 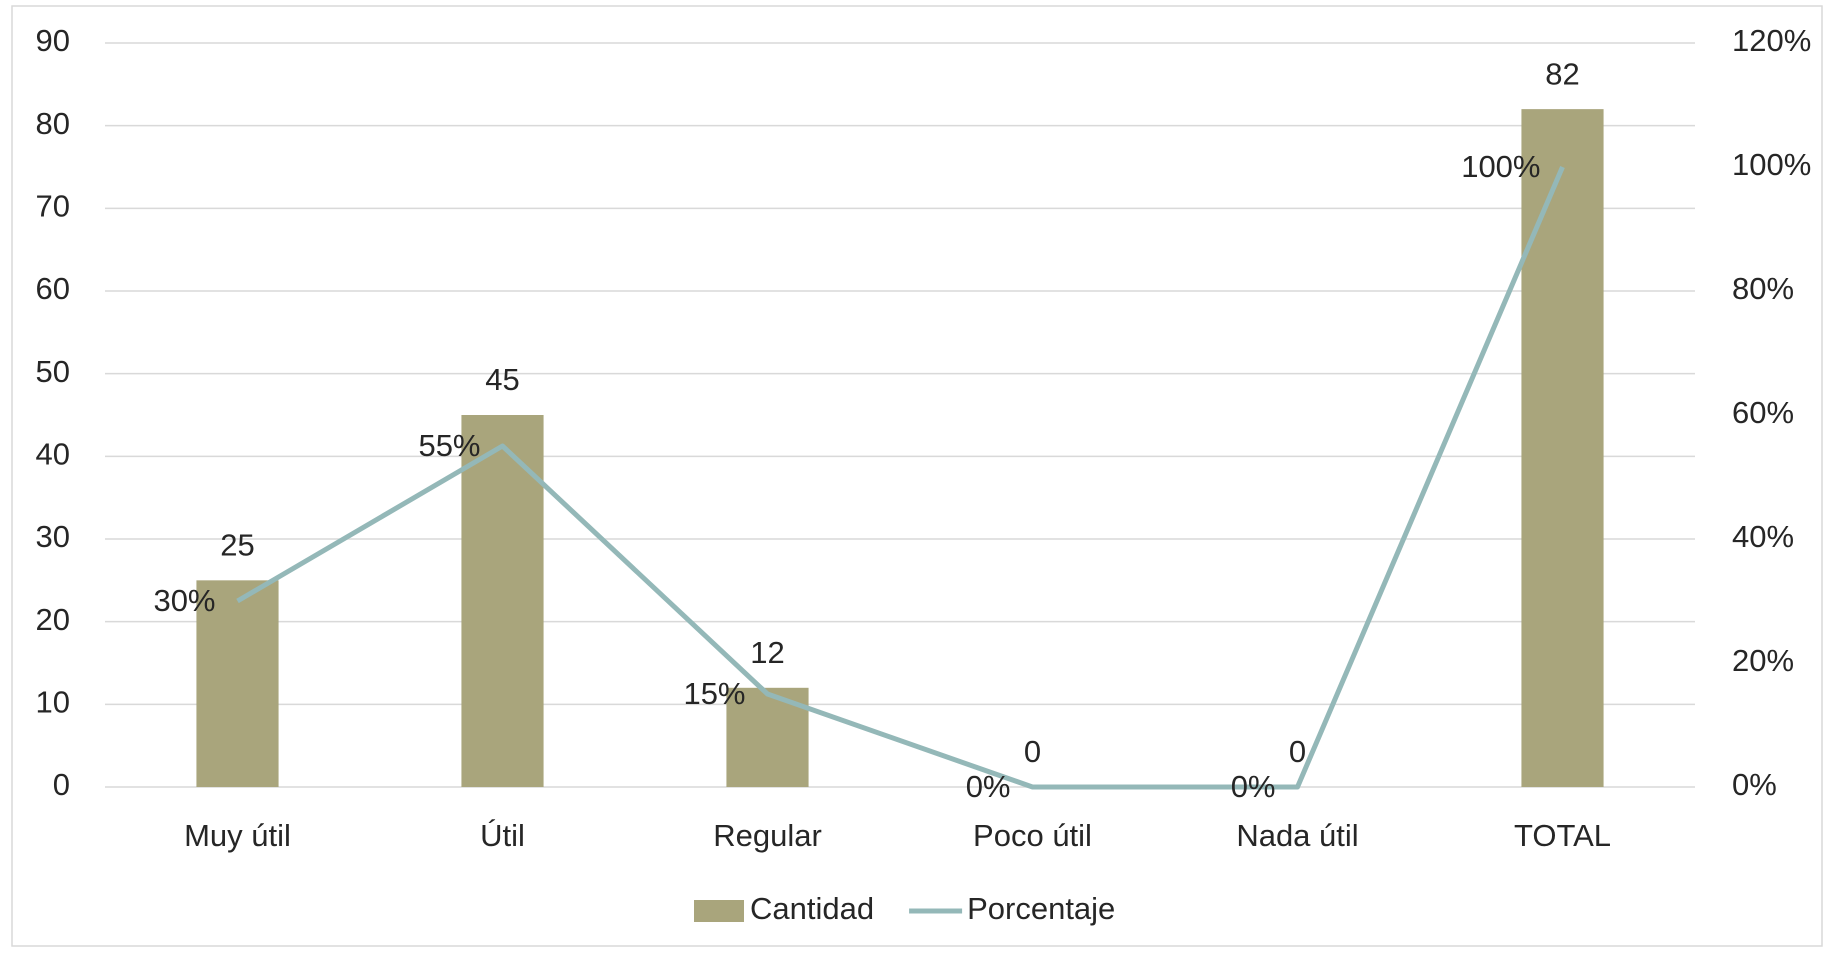 I want to click on y-tick-label: 20, so click(x=53, y=619).